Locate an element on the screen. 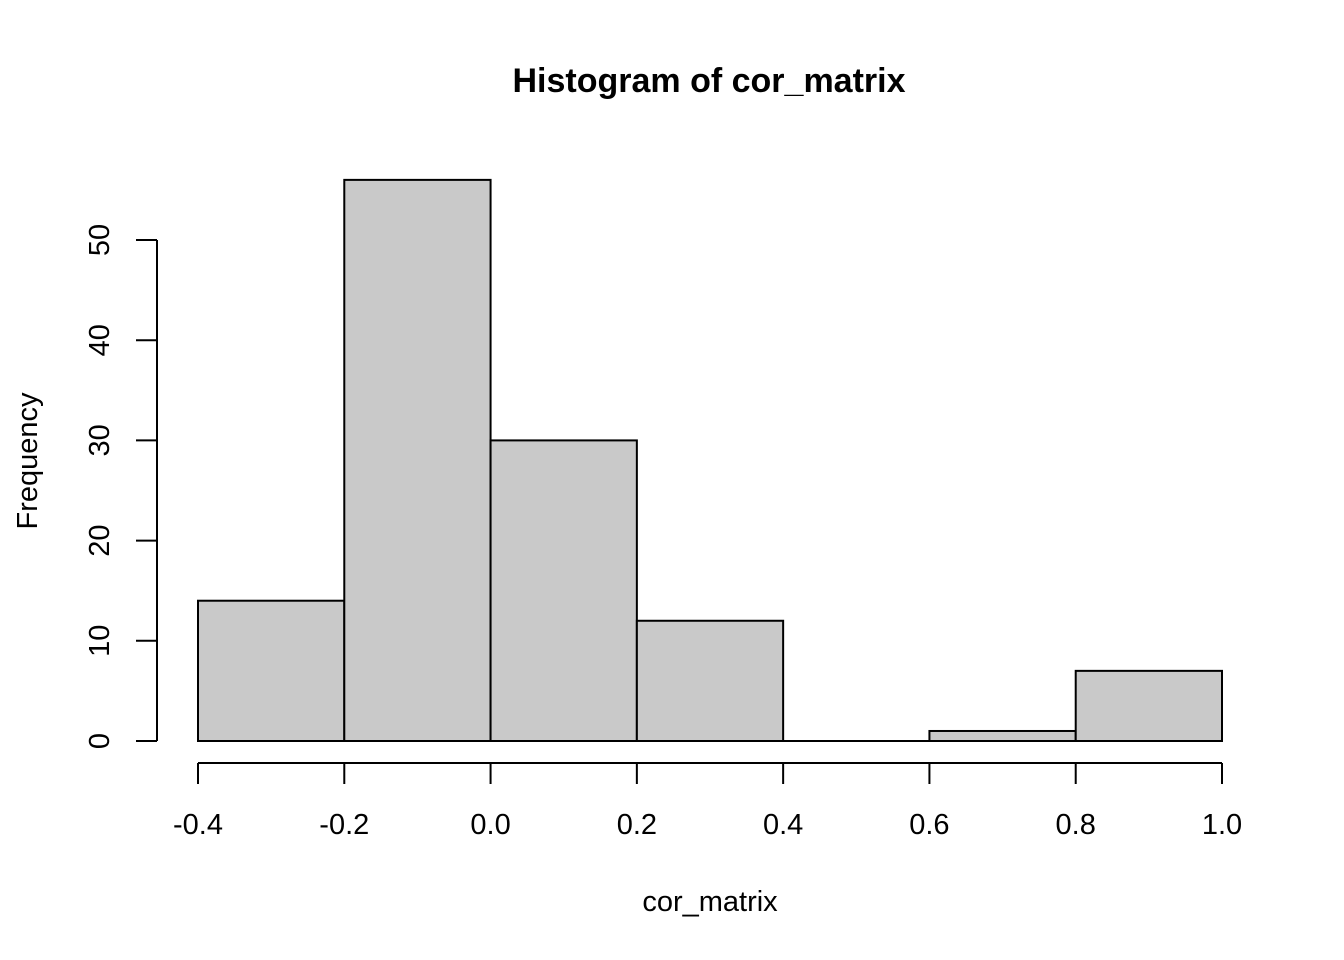 The width and height of the screenshot is (1344, 960). x-tick-label: 0.0 is located at coordinates (490, 825).